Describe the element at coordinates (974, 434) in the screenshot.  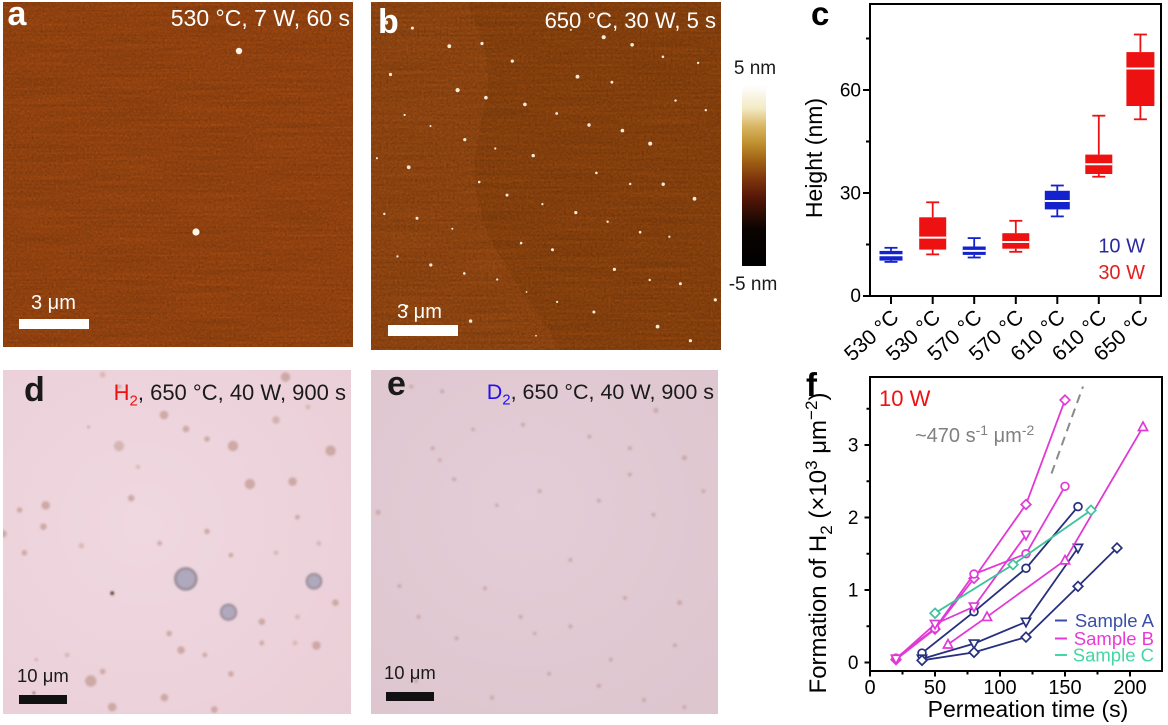
I see `svg-text: ~470 s-1 μm-2` at that location.